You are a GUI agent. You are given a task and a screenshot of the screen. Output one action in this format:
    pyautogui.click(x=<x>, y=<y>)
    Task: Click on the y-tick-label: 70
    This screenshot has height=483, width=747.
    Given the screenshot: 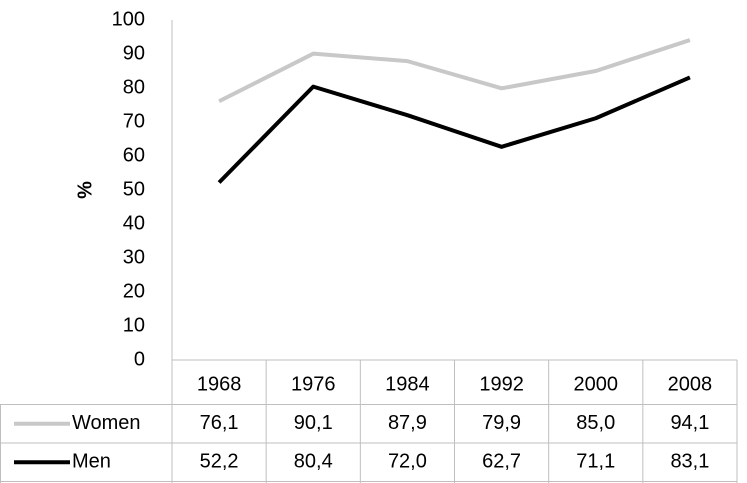 What is the action you would take?
    pyautogui.click(x=134, y=121)
    